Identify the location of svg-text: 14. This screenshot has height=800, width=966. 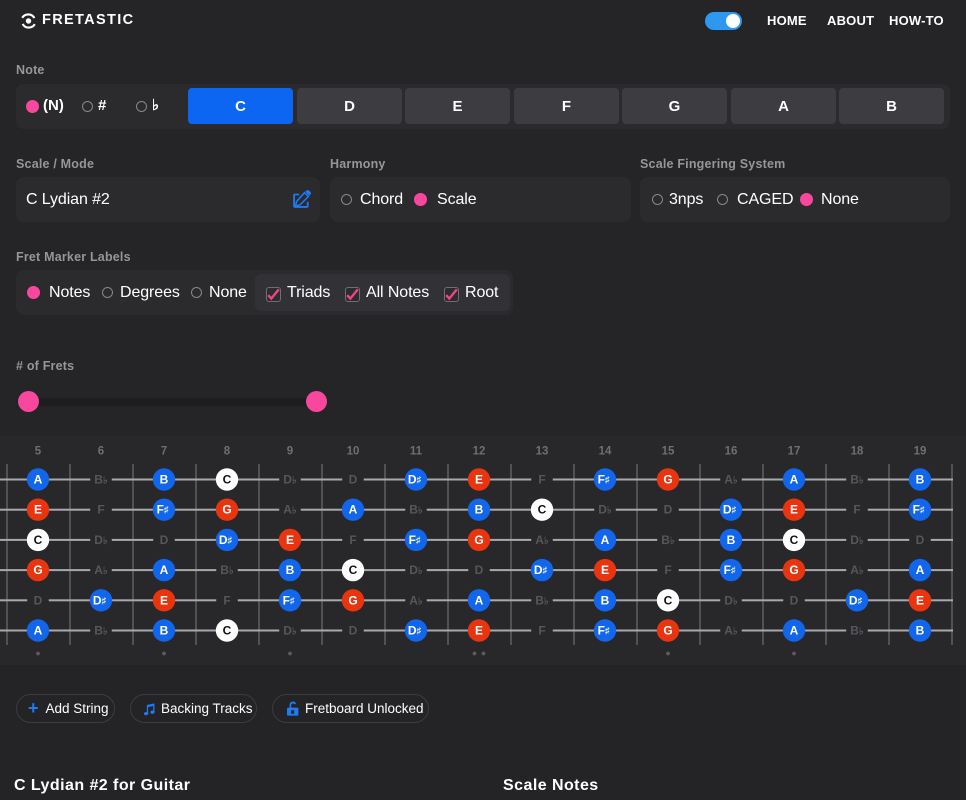
(605, 452).